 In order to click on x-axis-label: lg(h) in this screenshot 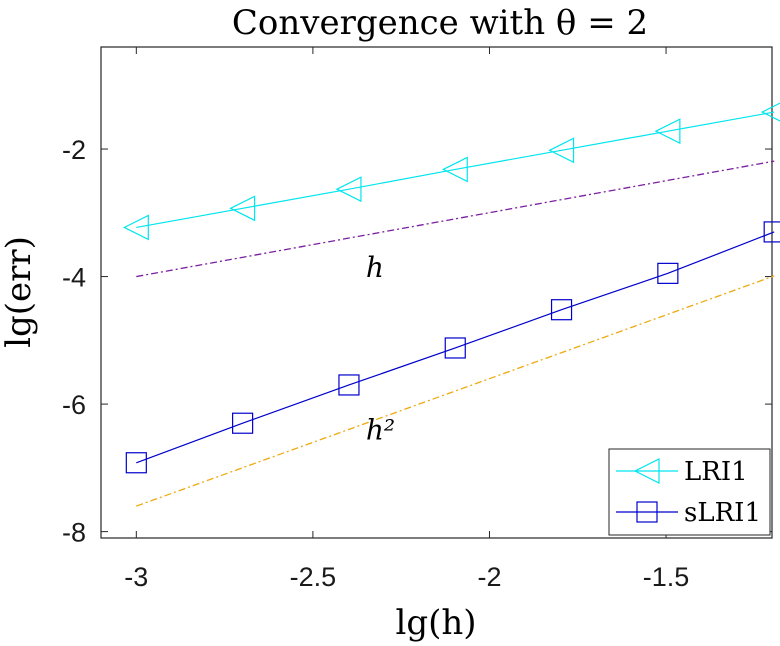, I will do `click(435, 623)`.